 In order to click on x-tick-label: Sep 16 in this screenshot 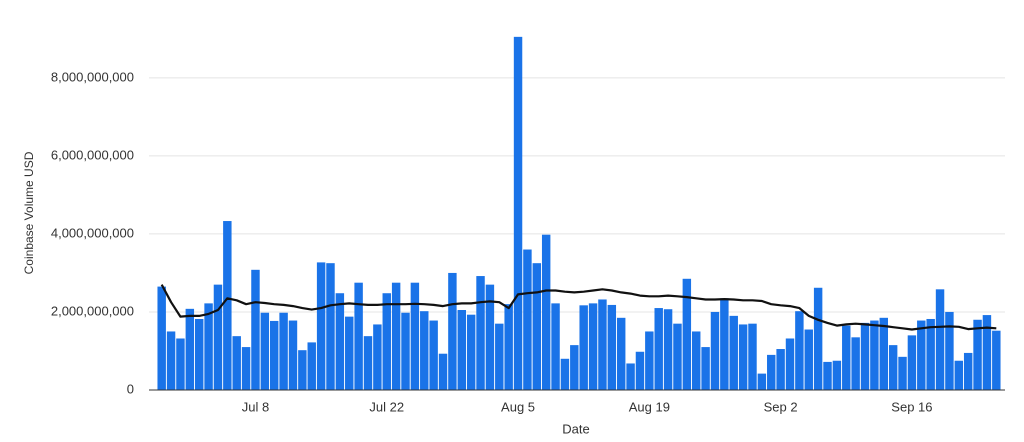, I will do `click(911, 406)`.